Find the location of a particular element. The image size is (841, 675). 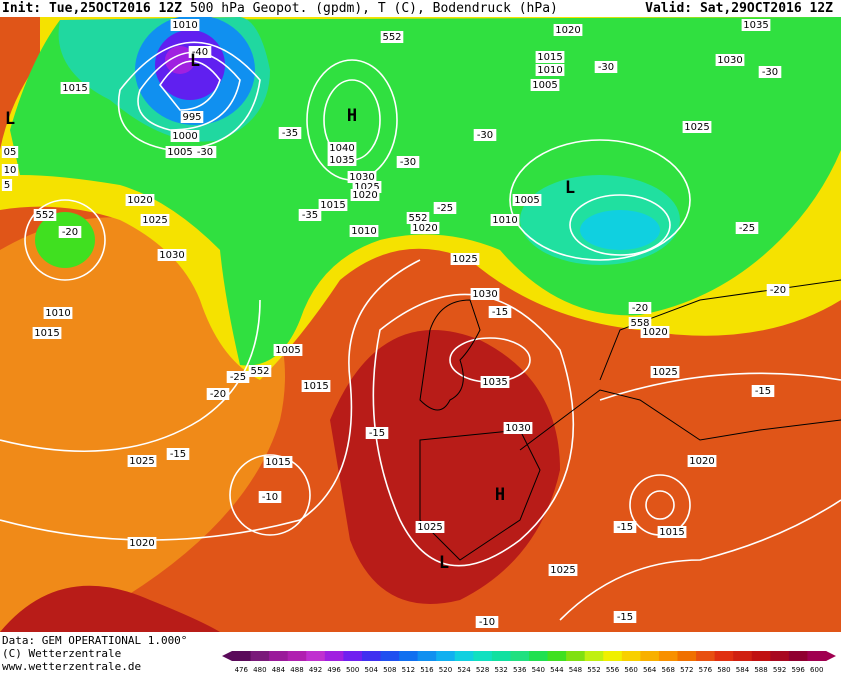

colorbar-label: 476 is located at coordinates (242, 670).